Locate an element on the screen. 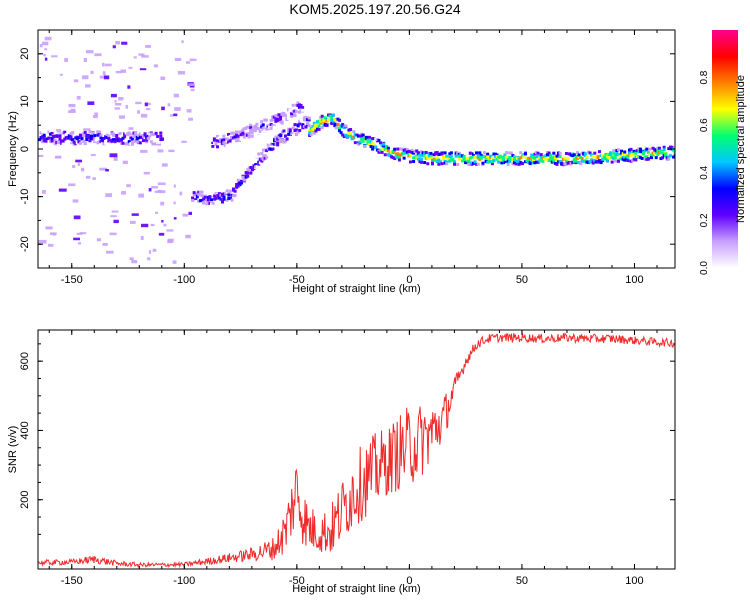  y-tick-label: 0 is located at coordinates (25, 149).